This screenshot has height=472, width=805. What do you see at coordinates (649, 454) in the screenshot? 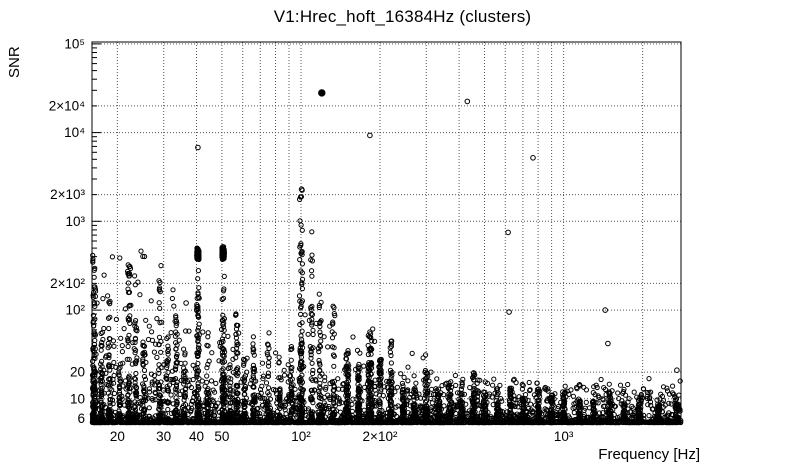
I see `x-axis-label: Frequency [Hz]` at bounding box center [649, 454].